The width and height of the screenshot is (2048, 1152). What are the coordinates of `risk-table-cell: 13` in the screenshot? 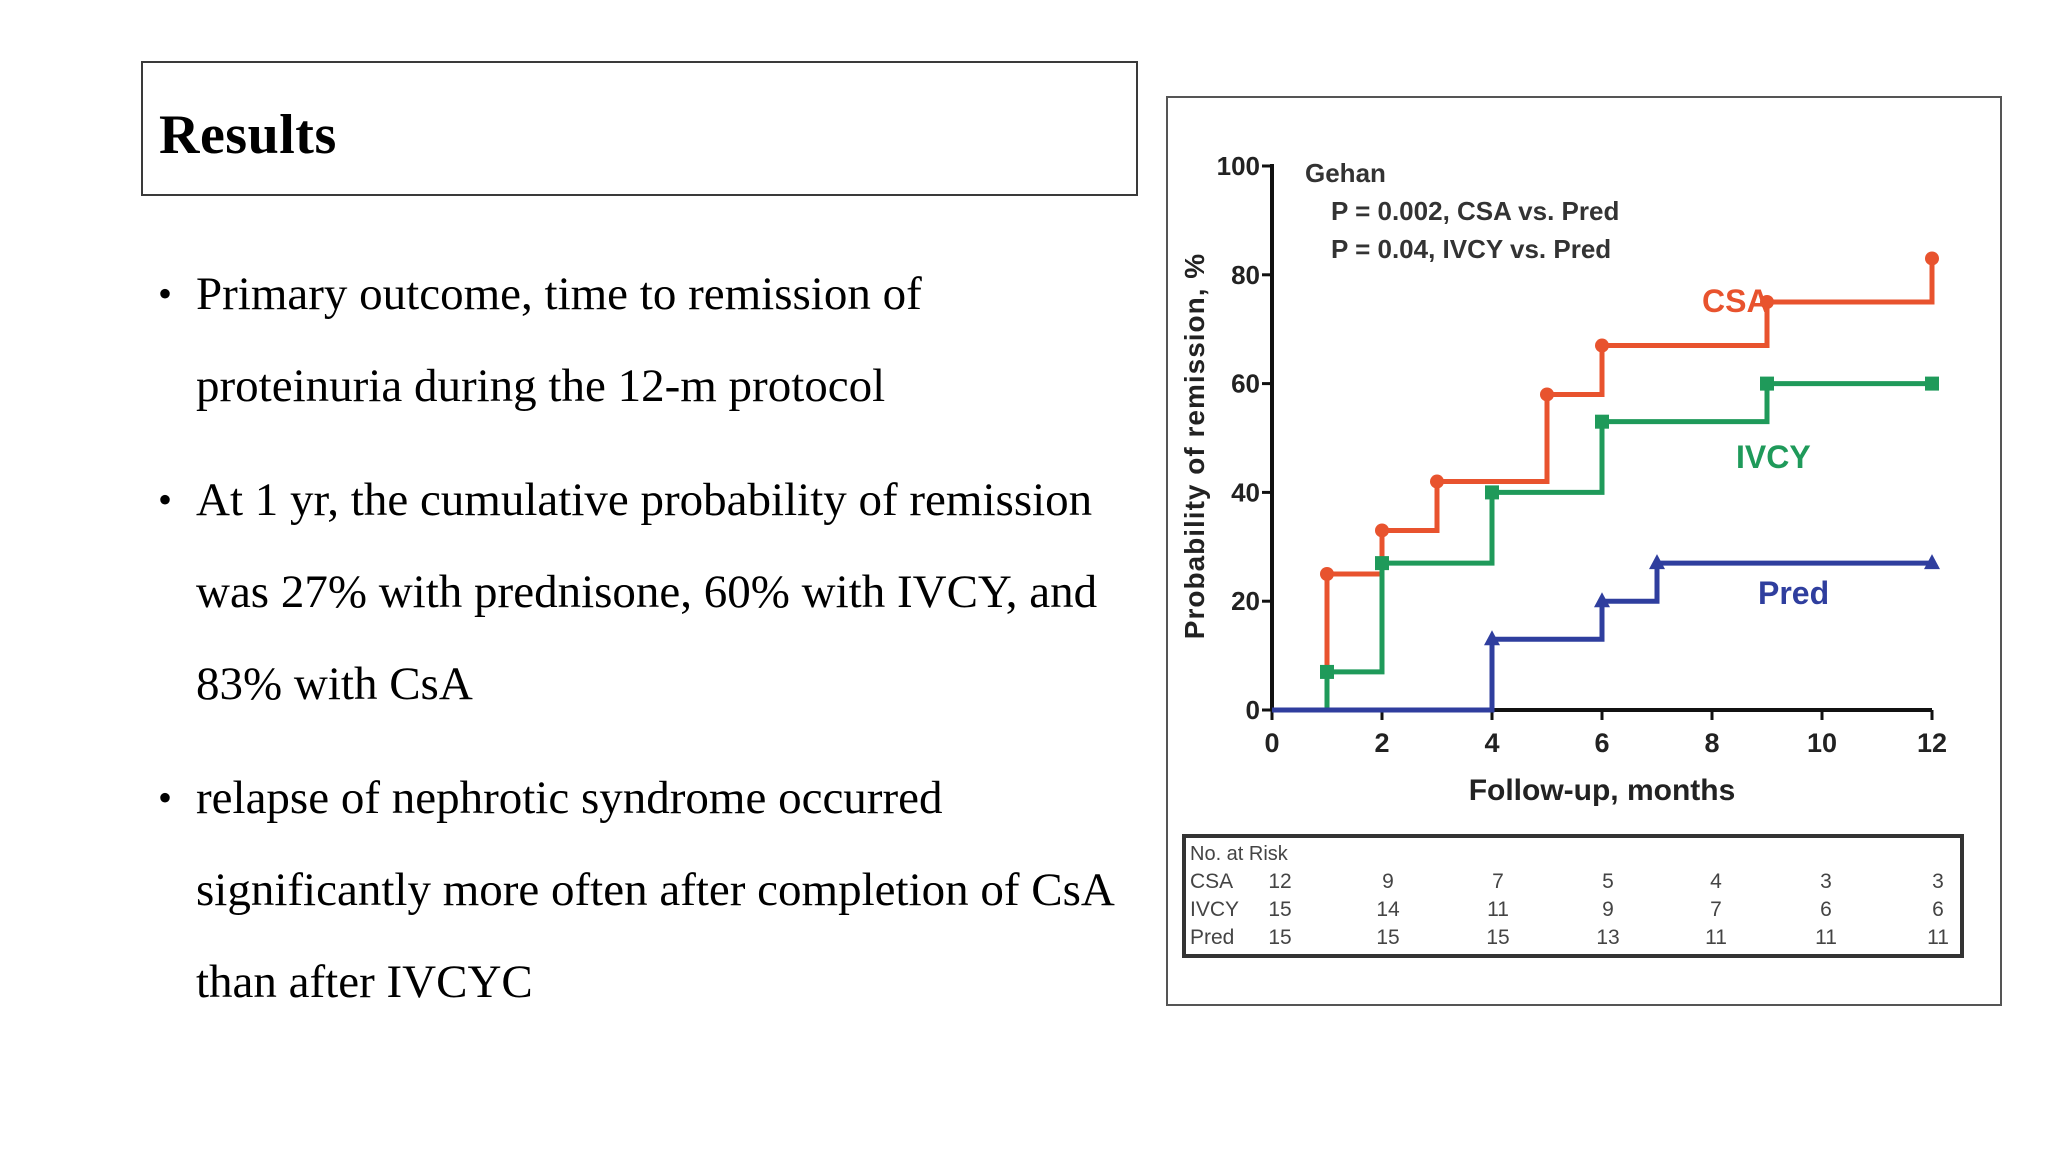 It's located at (1607, 937).